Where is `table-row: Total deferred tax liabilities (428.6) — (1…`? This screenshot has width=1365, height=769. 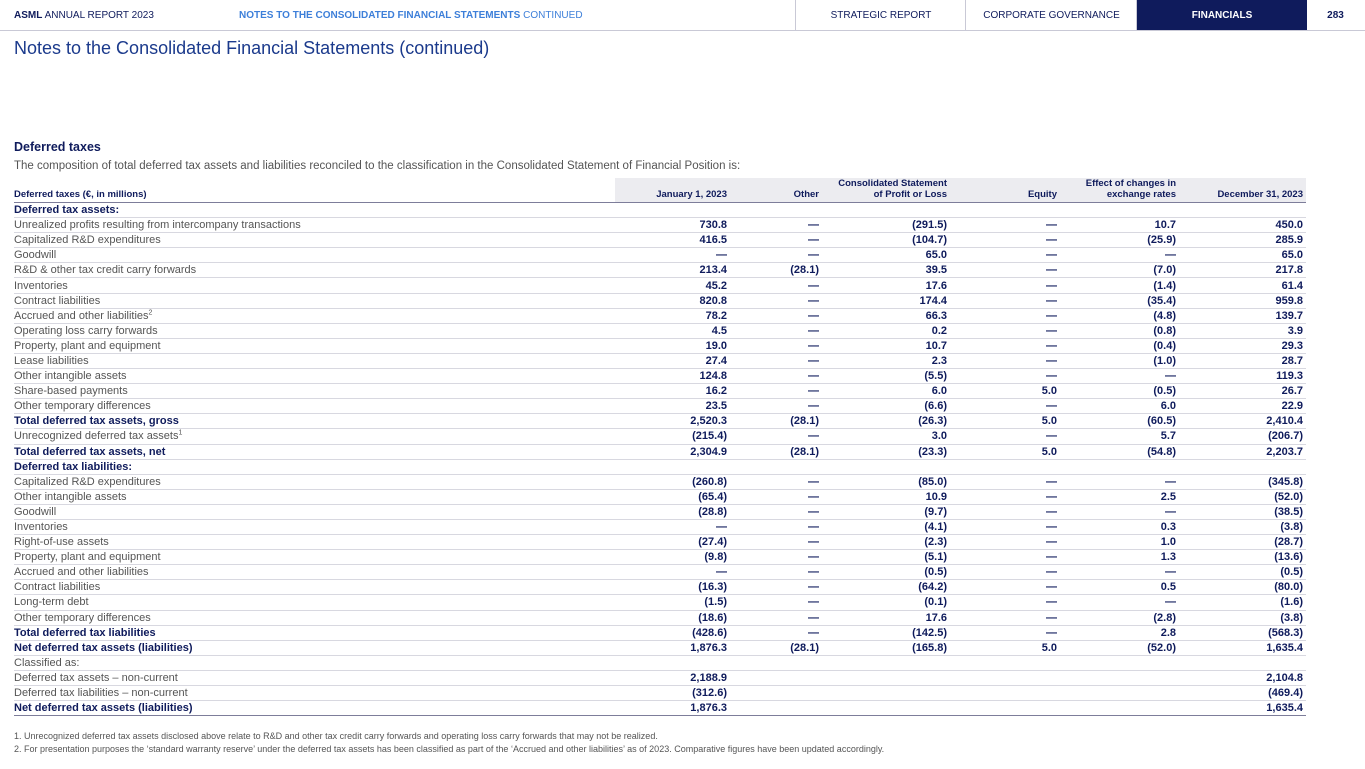 table-row: Total deferred tax liabilities (428.6) — (1… is located at coordinates (660, 632).